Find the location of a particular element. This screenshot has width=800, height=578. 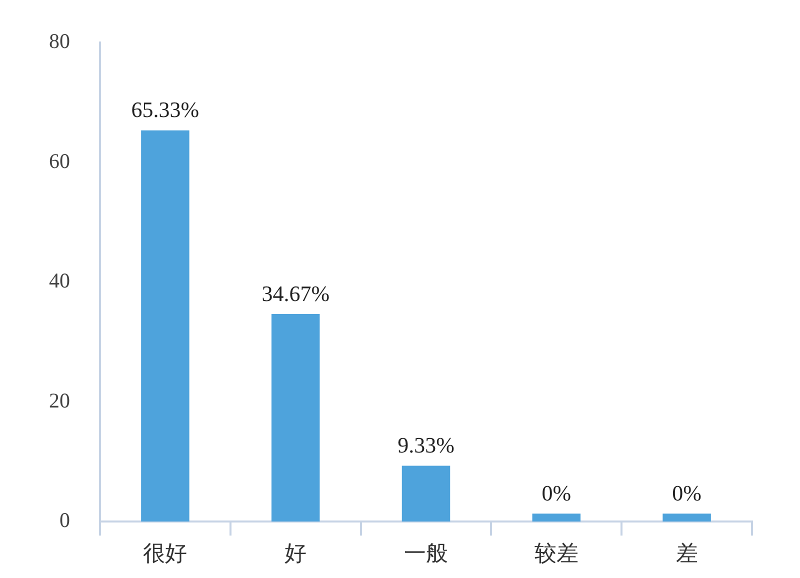

data-label: 34.67% is located at coordinates (296, 293).